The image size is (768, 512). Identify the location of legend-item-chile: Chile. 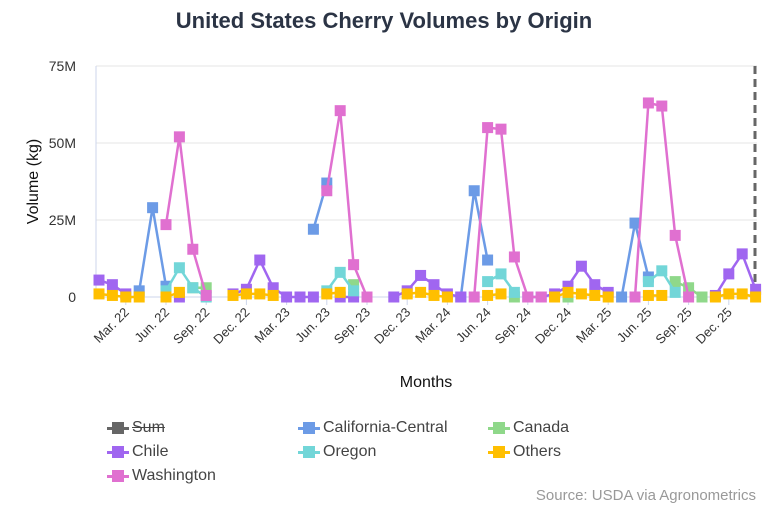
(137, 452).